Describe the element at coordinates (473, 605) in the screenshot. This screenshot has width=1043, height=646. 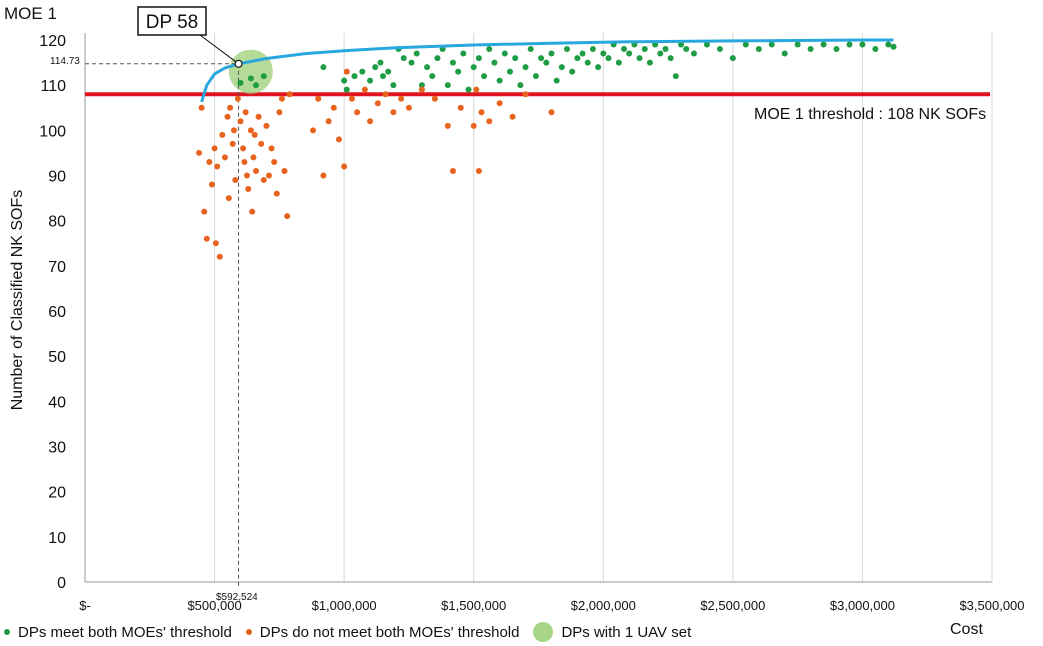
I see `x-tick-label: $1,500,000` at that location.